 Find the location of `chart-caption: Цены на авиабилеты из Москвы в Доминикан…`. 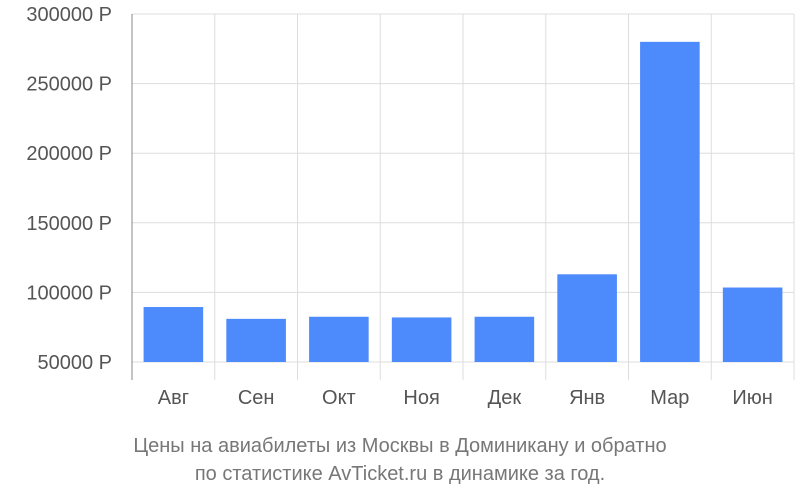

chart-caption: Цены на авиабилеты из Москвы в Доминикан… is located at coordinates (400, 460).